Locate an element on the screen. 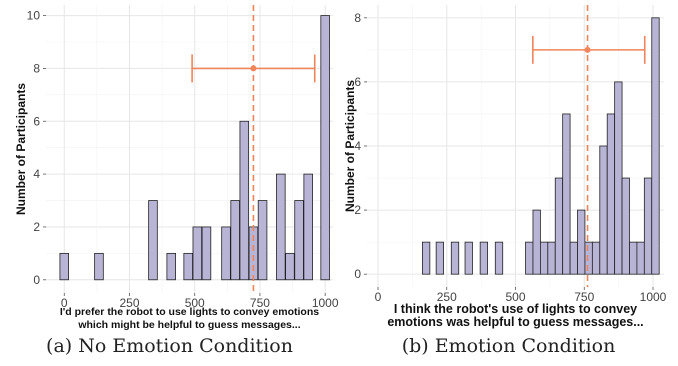  y-ticks: 0 2 4 6 8 10 is located at coordinates (36, 148).